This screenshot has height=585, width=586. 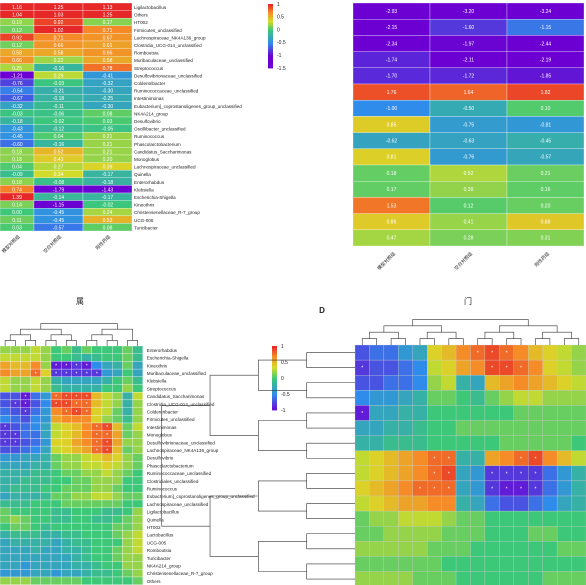 I want to click on cell-value-label: 0.19, so click(x=17, y=23).